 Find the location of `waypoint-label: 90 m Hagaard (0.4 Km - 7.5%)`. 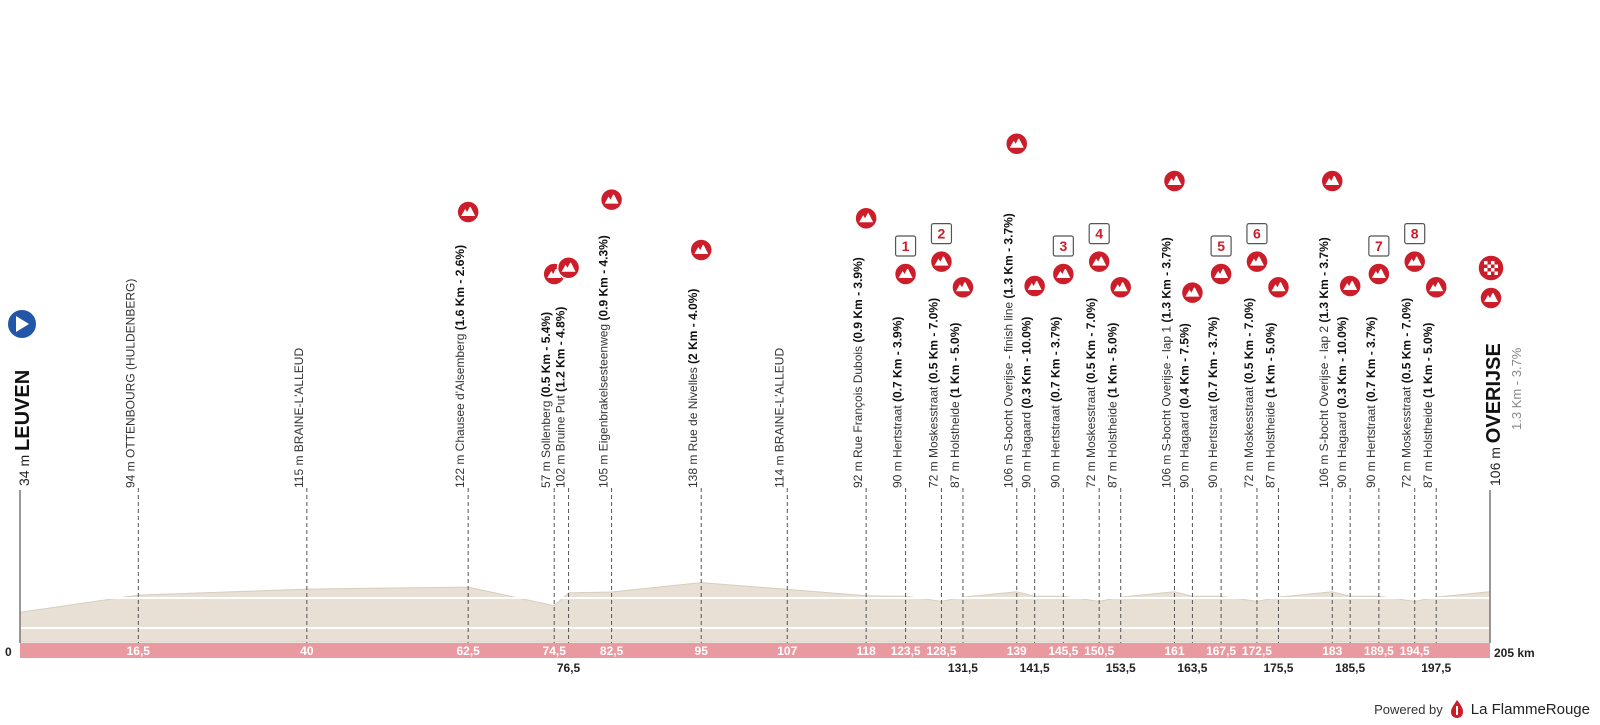

waypoint-label: 90 m Hagaard (0.4 Km - 7.5%) is located at coordinates (1184, 405).